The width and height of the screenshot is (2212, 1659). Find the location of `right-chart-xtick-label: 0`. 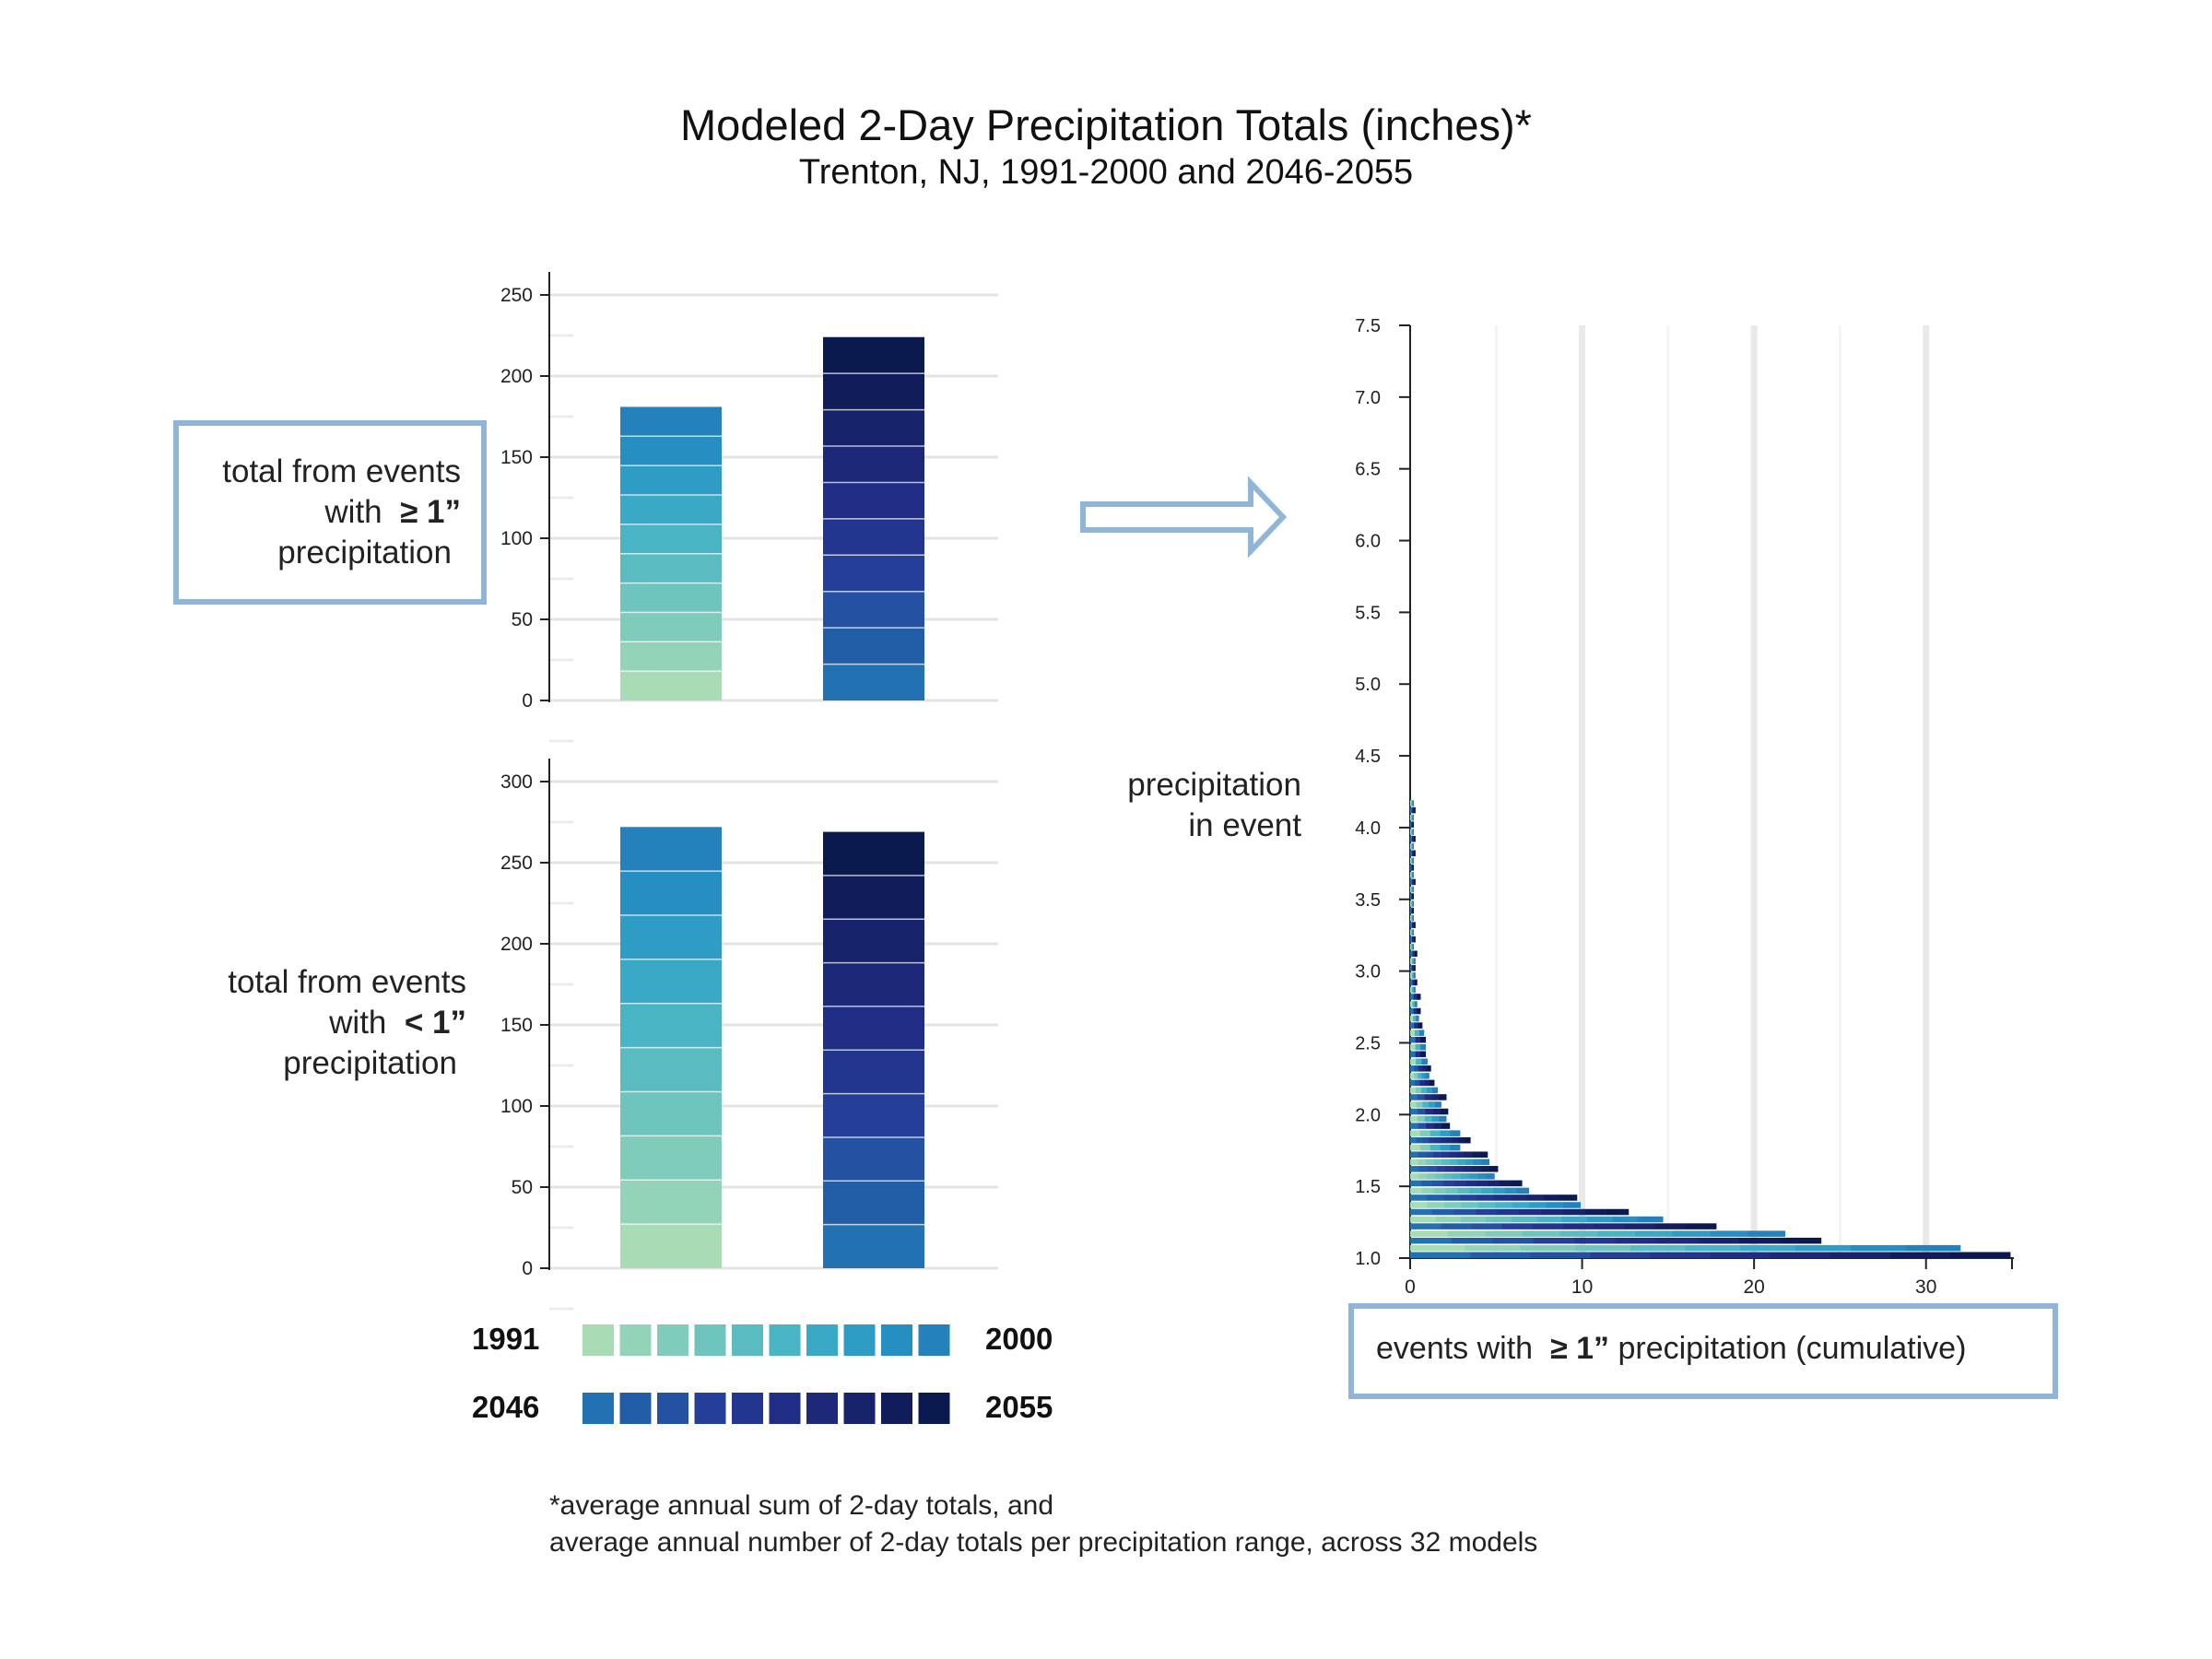

right-chart-xtick-label: 0 is located at coordinates (1410, 1287).